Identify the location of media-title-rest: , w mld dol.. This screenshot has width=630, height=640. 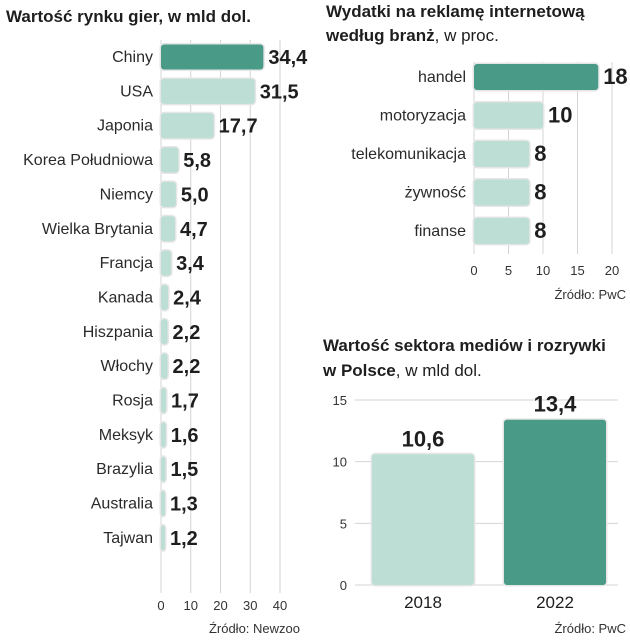
(439, 370).